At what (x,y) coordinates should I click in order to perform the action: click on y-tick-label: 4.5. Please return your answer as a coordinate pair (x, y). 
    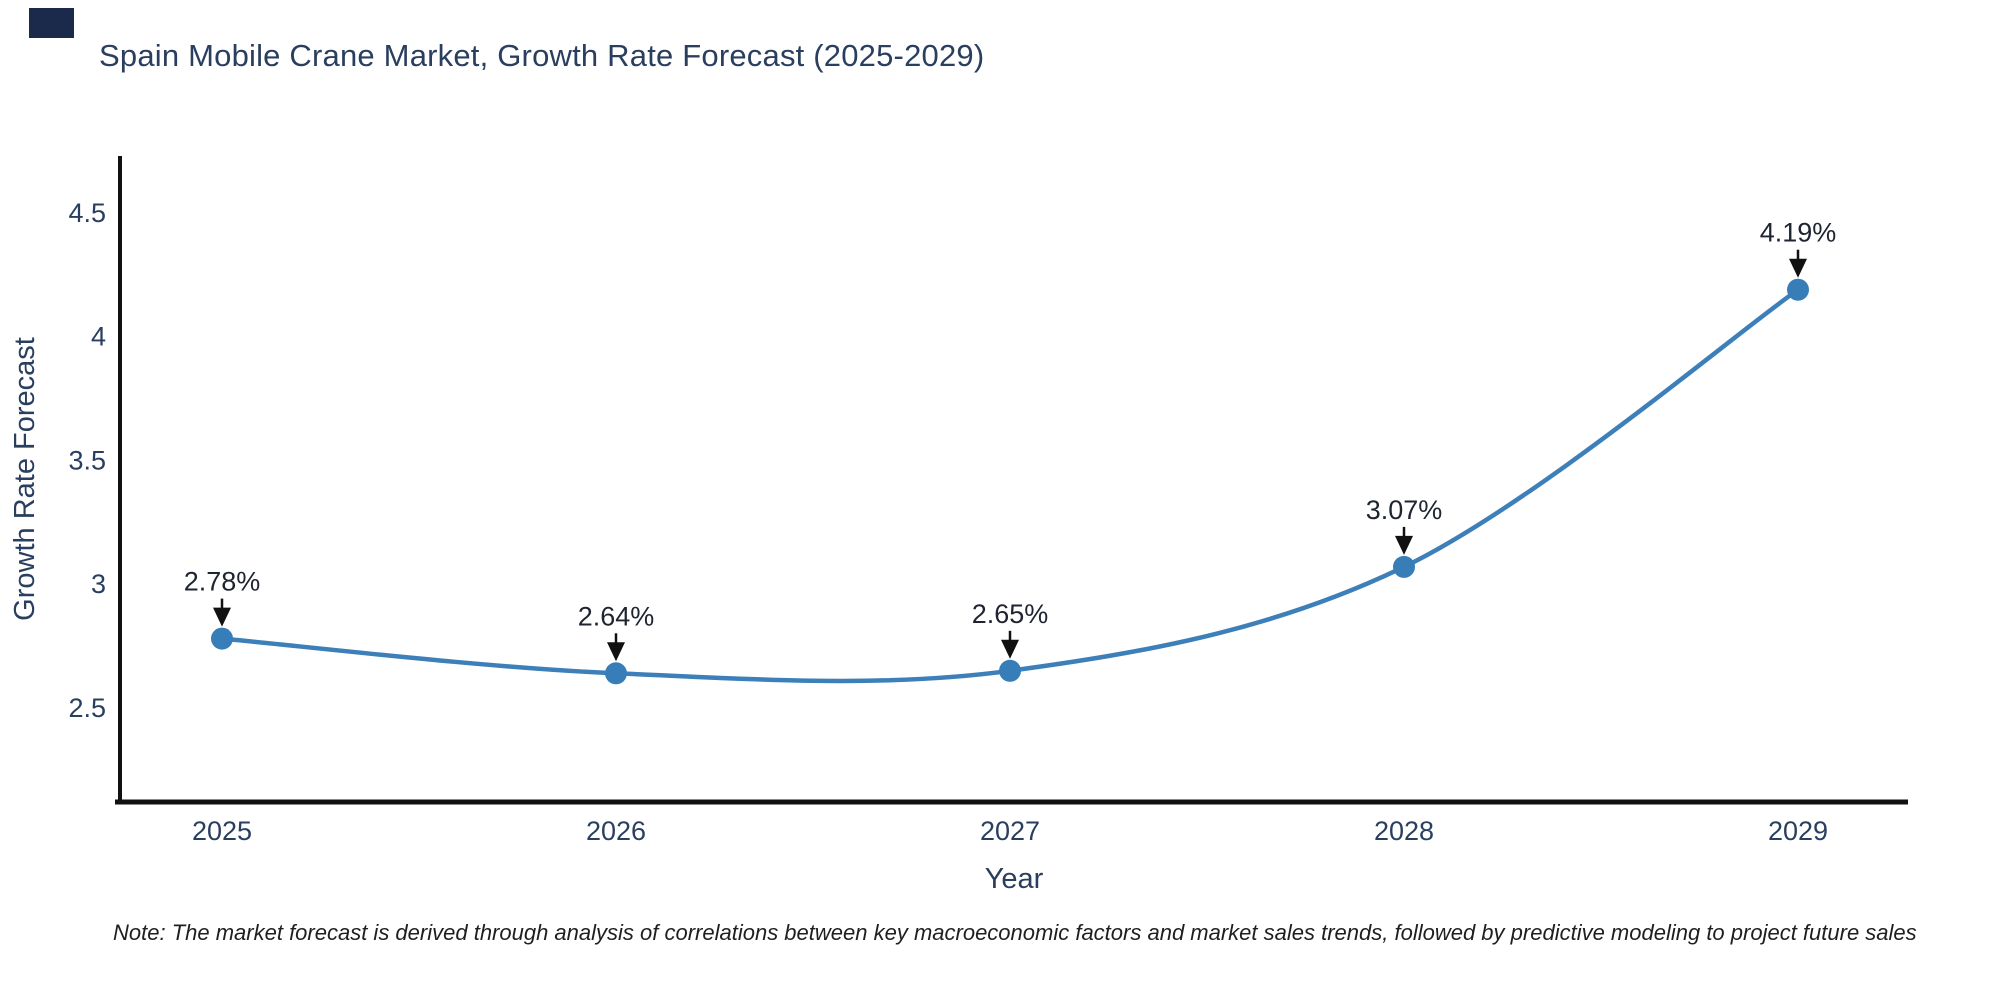
    Looking at the image, I should click on (87, 213).